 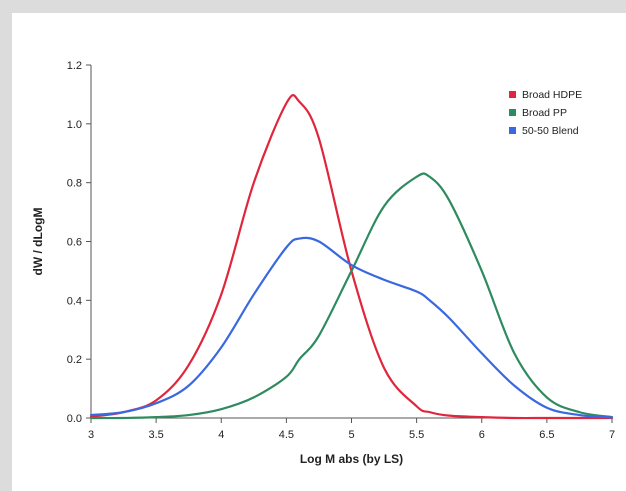 What do you see at coordinates (74, 360) in the screenshot?
I see `y-tick-label: 0.2` at bounding box center [74, 360].